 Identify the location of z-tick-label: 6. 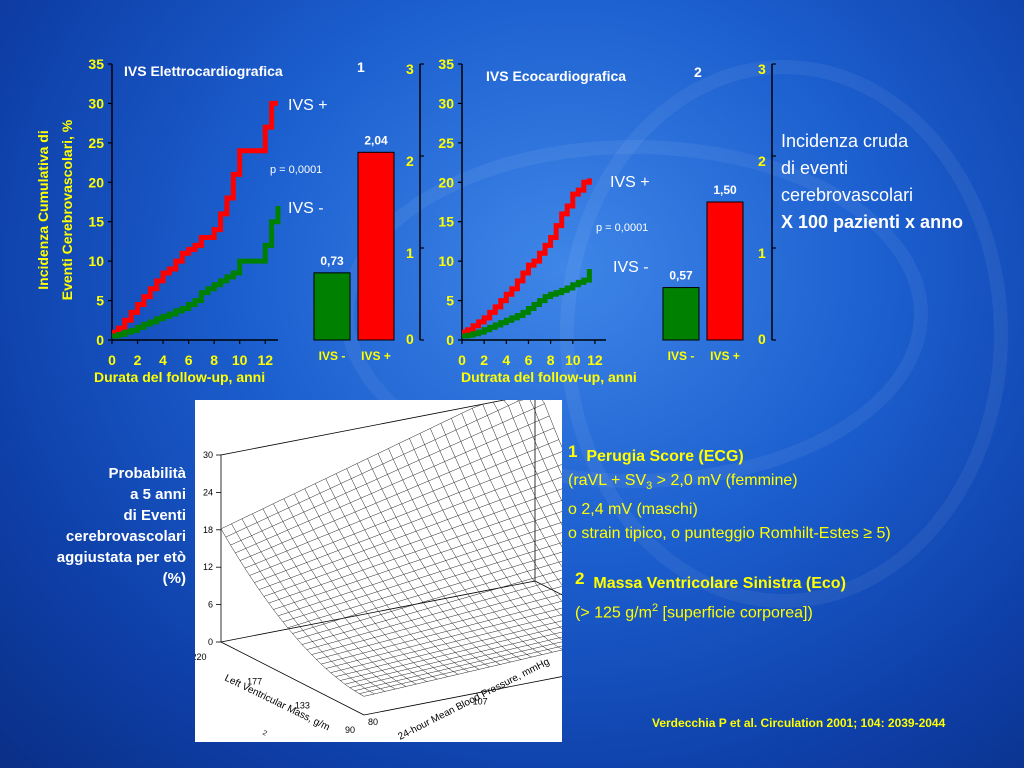
(210, 605).